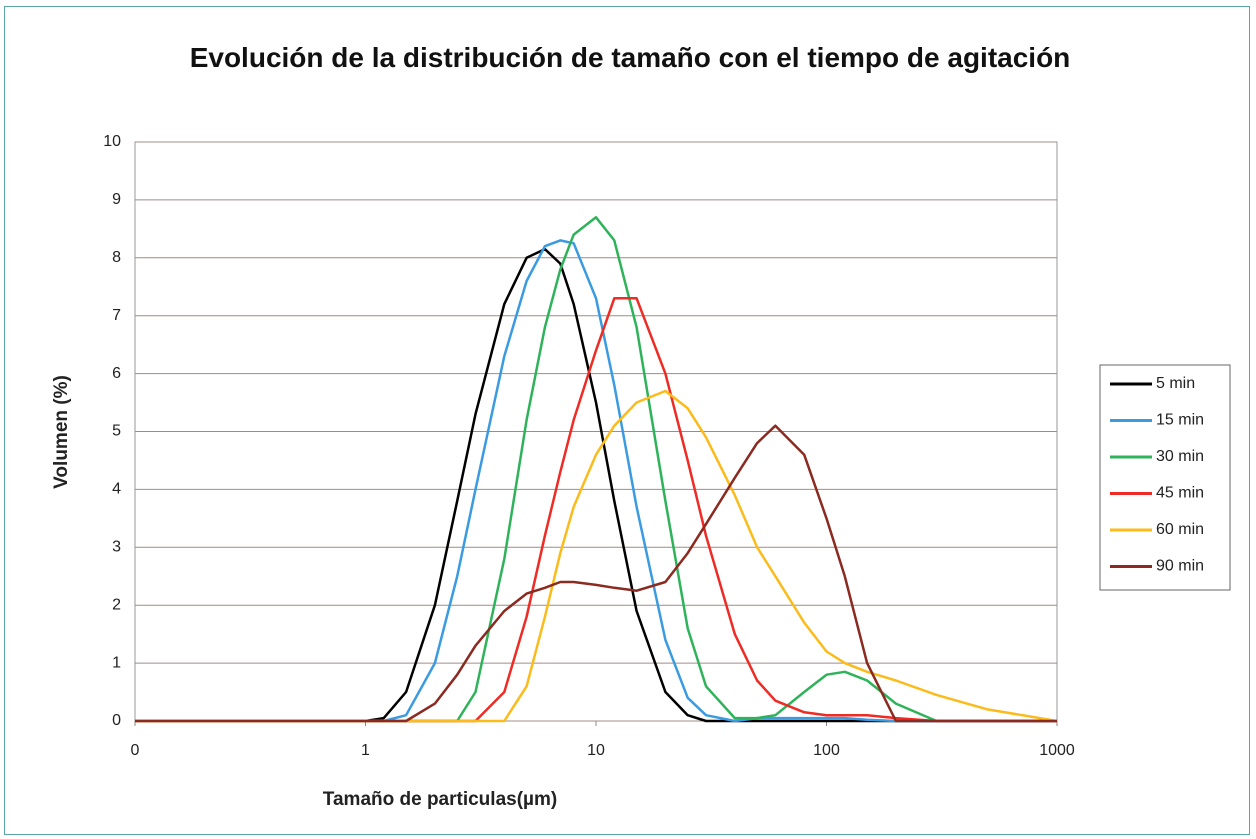 The image size is (1256, 839). What do you see at coordinates (440, 799) in the screenshot?
I see `x-axis-label: Tamaño de particulas(µm)` at bounding box center [440, 799].